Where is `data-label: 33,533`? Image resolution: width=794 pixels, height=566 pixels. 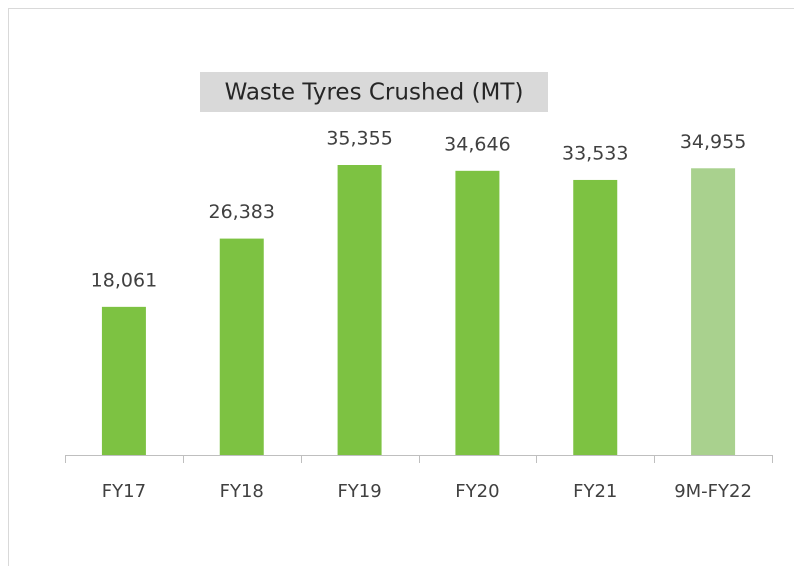
data-label: 33,533 is located at coordinates (595, 153).